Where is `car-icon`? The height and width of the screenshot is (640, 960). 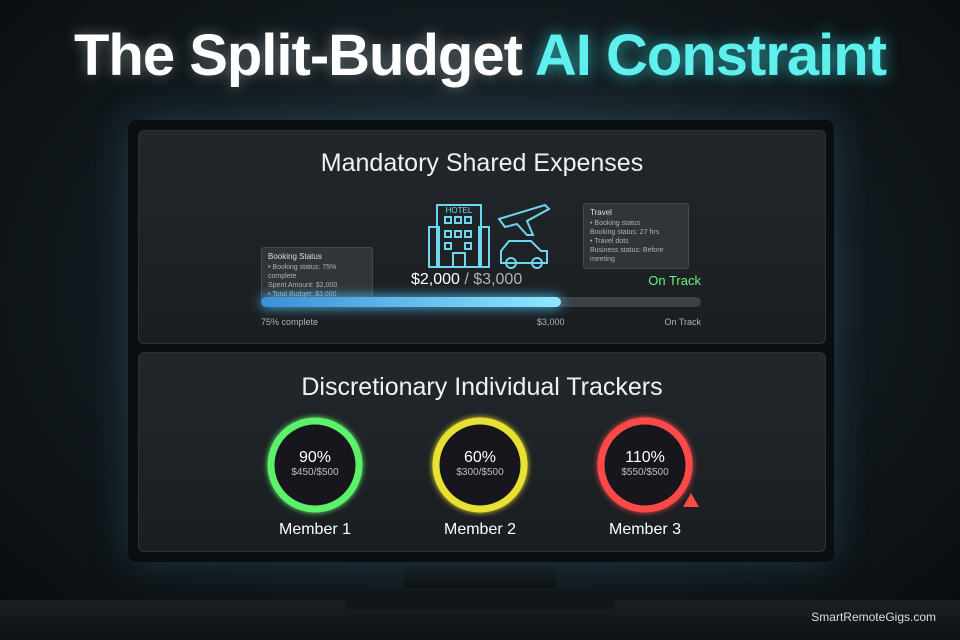 car-icon is located at coordinates (524, 252).